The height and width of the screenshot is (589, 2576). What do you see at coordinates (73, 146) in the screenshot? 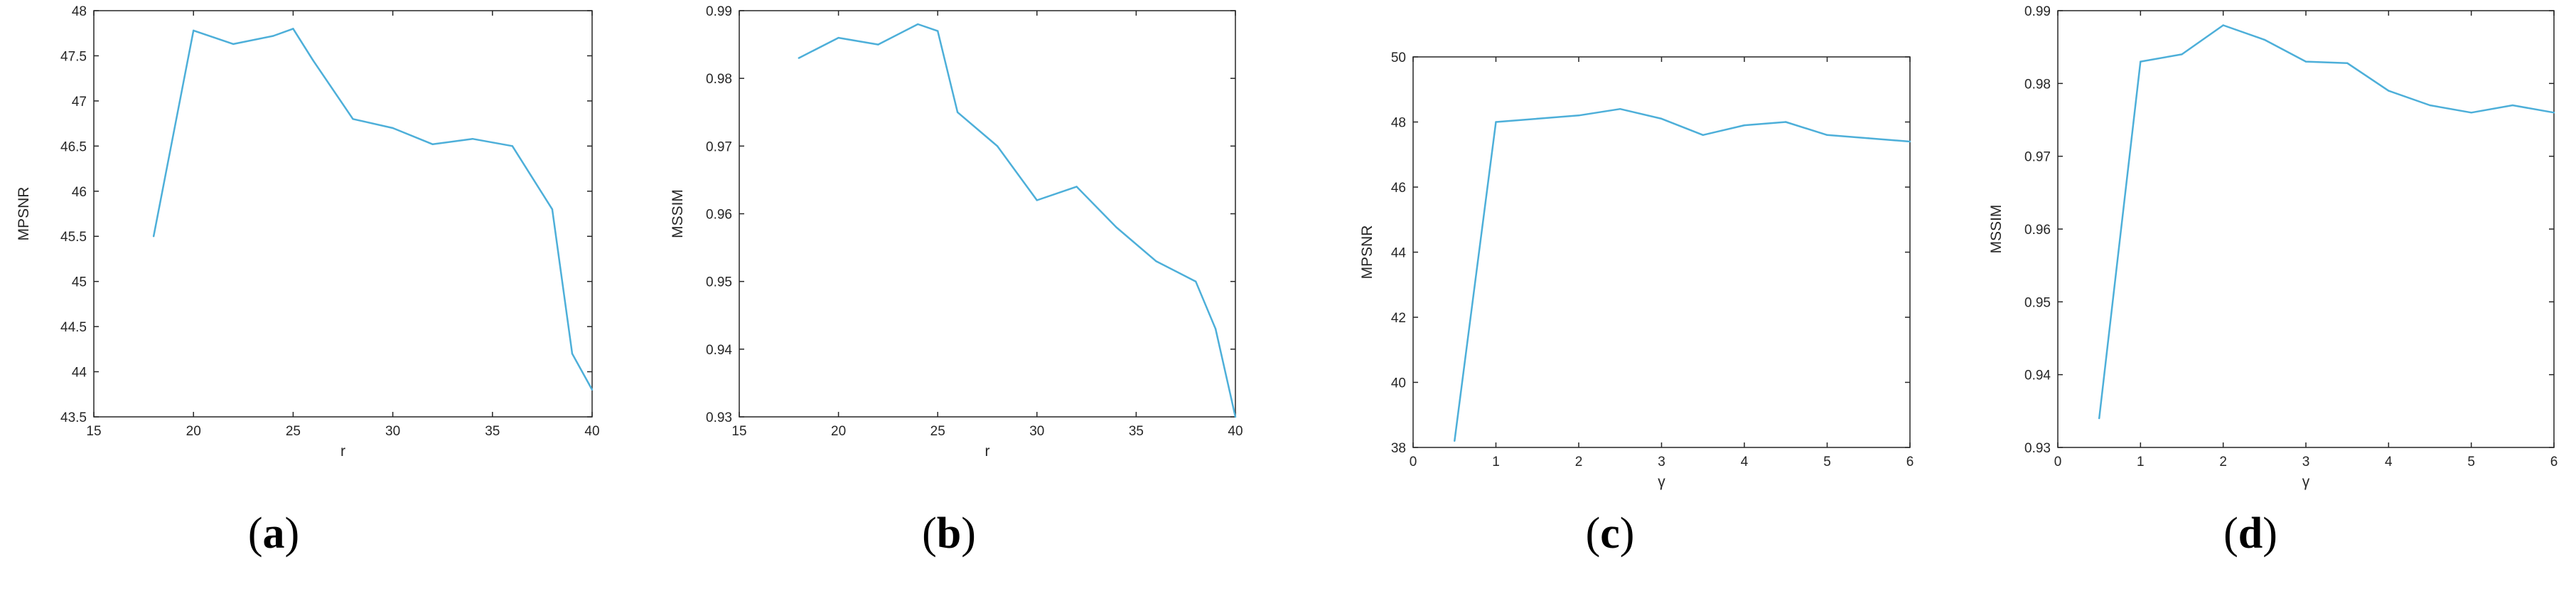
I see `y-tick-label: 46.5` at bounding box center [73, 146].